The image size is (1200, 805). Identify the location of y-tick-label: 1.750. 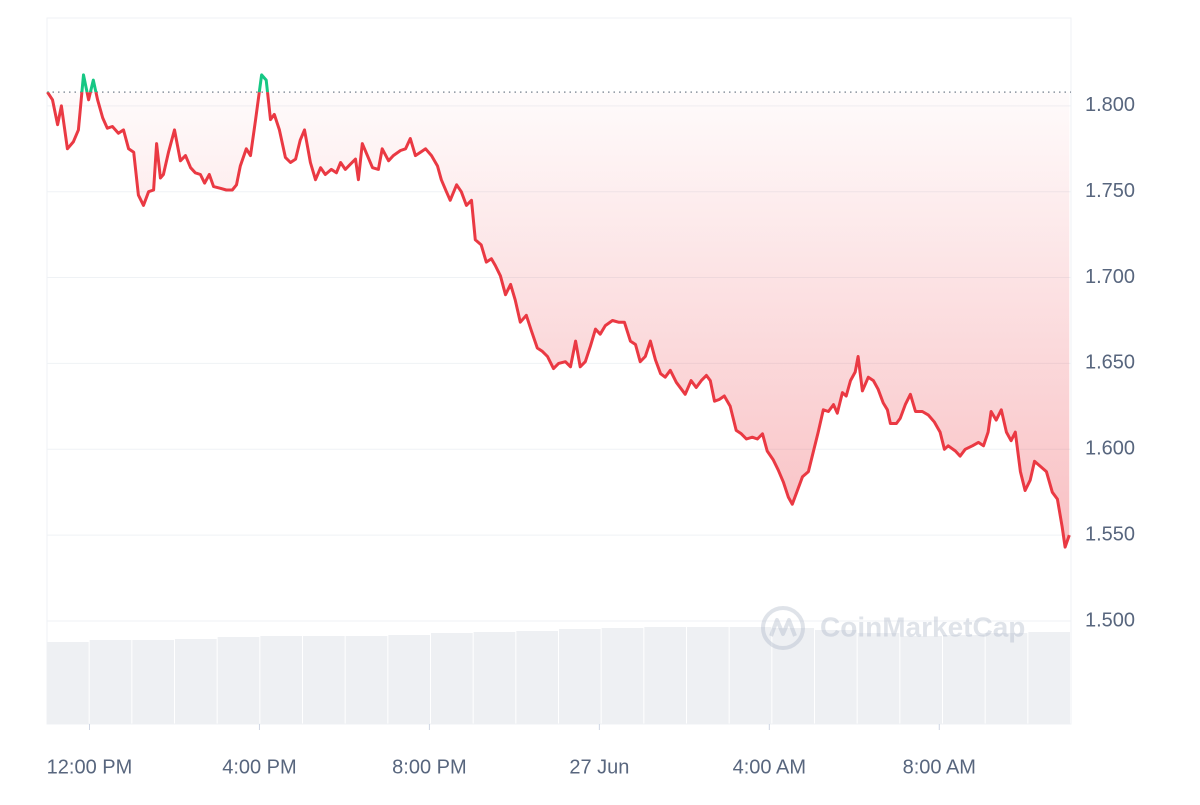
(1110, 191).